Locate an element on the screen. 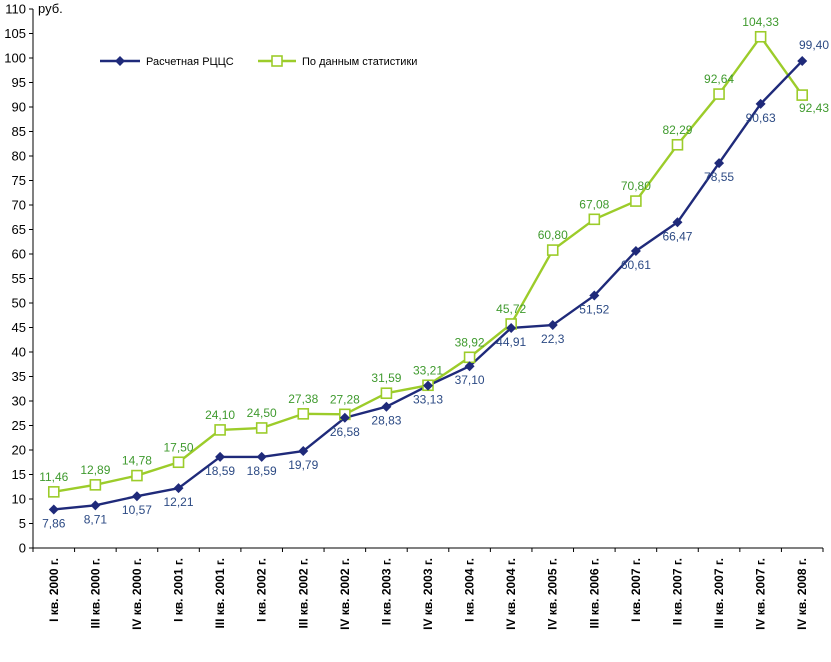  y-tick-label: 35 is located at coordinates (19, 376).